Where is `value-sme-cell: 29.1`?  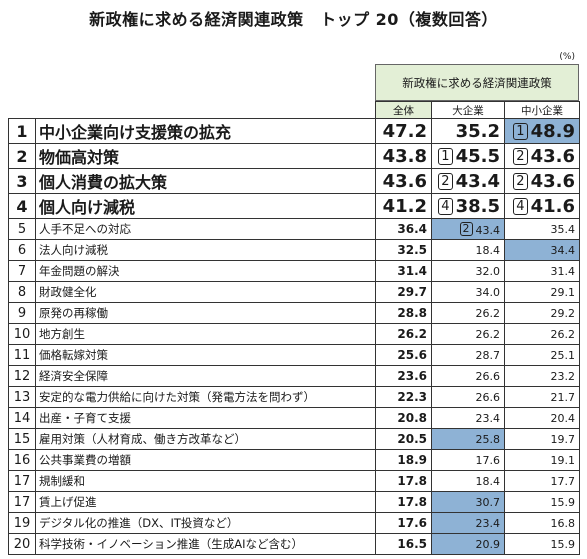
value-sme-cell: 29.1 is located at coordinates (542, 292).